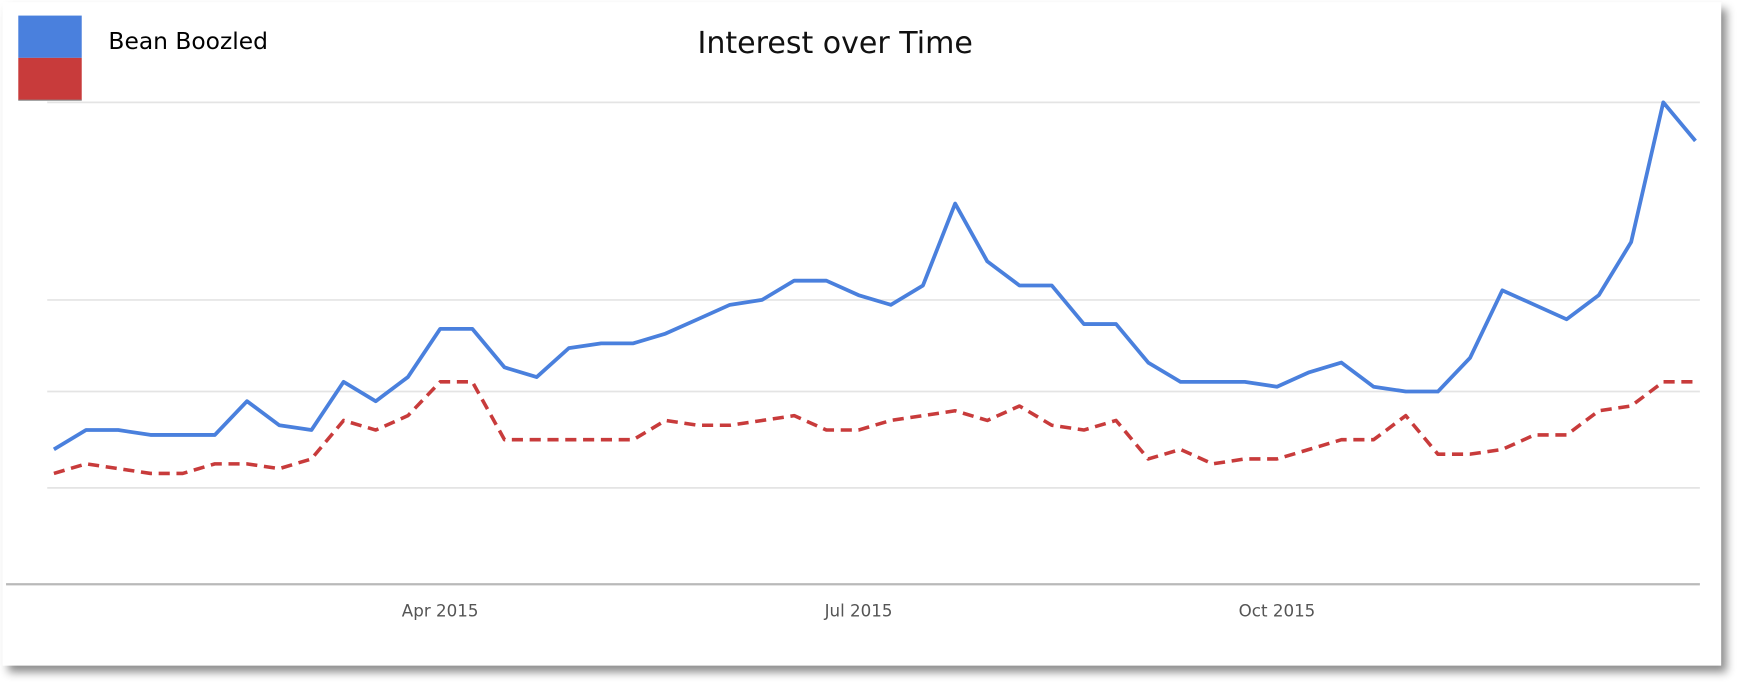 This screenshot has width=1746, height=690. Describe the element at coordinates (143, 58) in the screenshot. I see `legend: Bean Boozled` at that location.